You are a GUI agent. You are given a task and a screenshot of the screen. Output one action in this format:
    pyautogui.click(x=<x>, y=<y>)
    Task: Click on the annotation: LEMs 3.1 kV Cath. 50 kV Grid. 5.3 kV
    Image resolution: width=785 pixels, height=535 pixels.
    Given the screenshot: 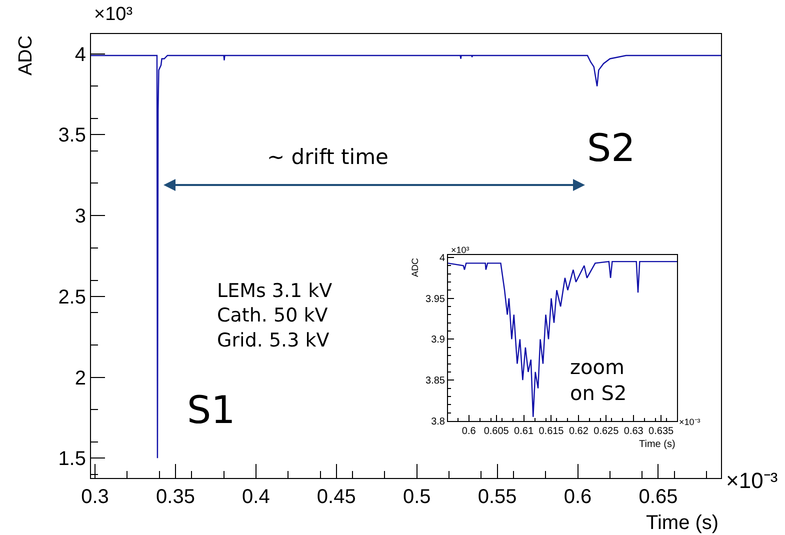 What is the action you would take?
    pyautogui.click(x=274, y=316)
    